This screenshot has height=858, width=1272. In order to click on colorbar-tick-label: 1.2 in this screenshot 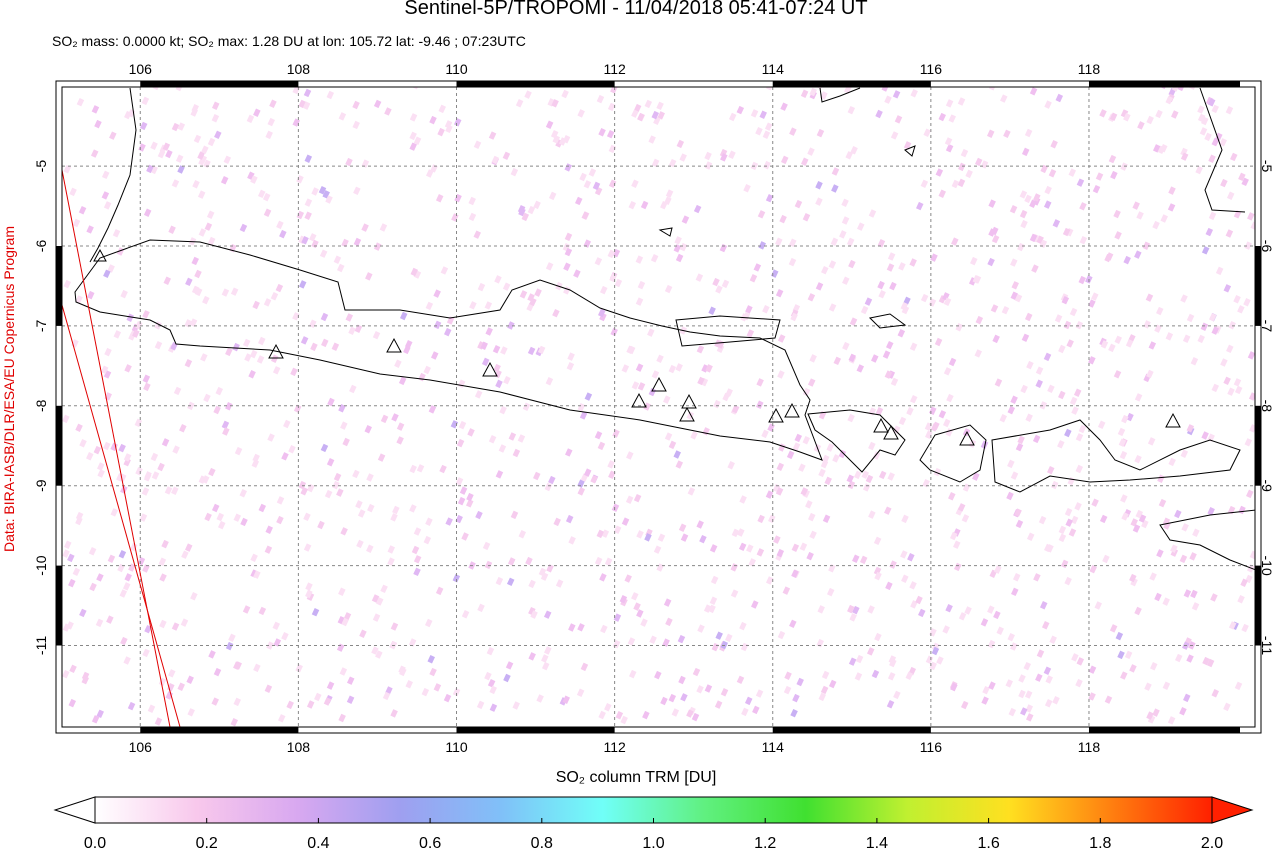, I will do `click(765, 843)`.